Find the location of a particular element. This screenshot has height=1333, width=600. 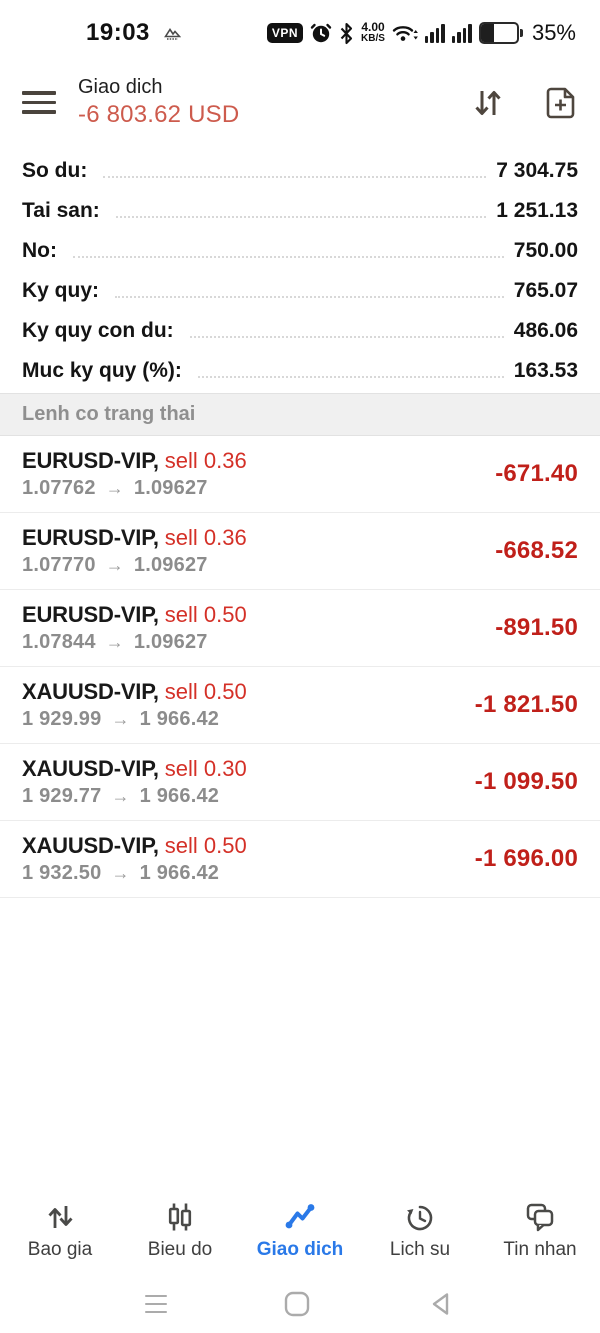

tab-label: Bao gia is located at coordinates (60, 1249).